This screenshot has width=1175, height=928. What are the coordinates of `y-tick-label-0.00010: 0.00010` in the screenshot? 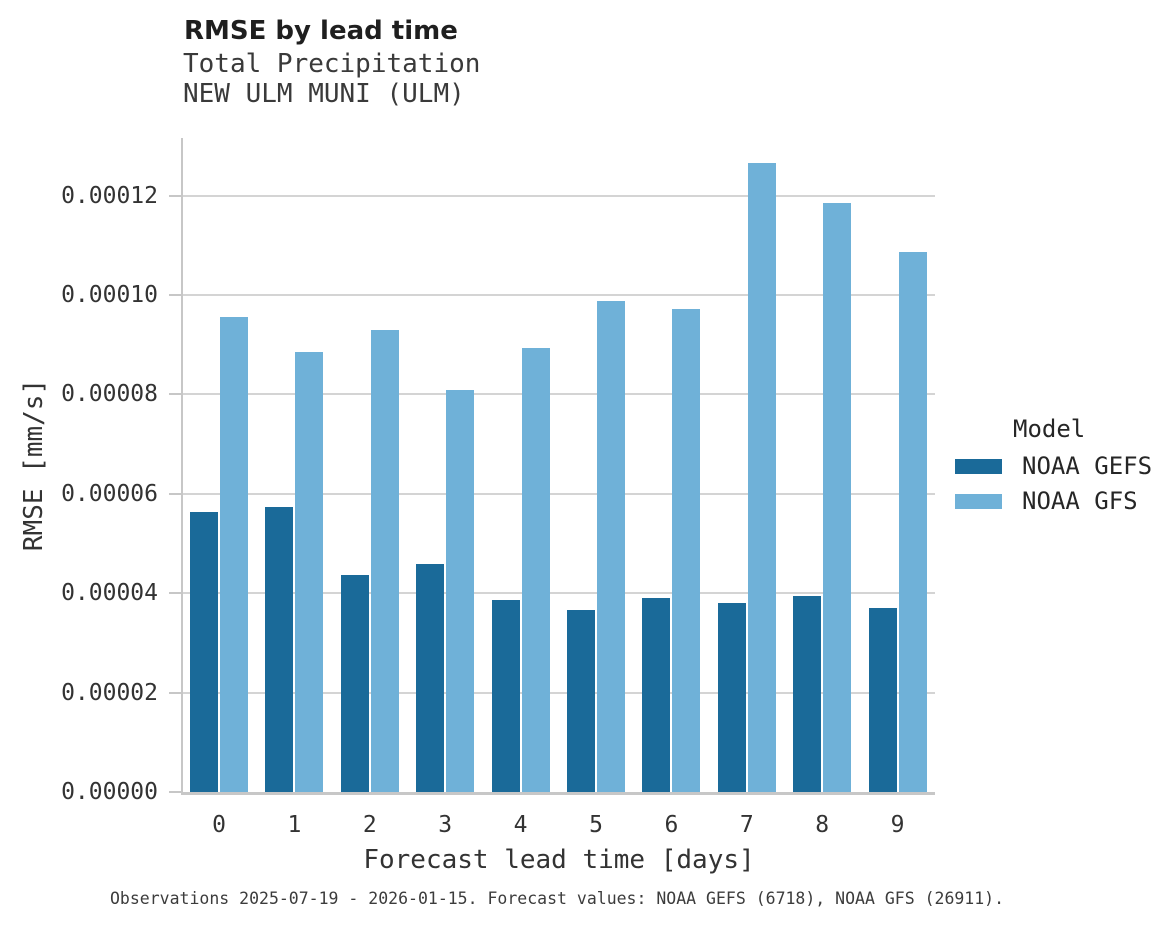 It's located at (109, 295).